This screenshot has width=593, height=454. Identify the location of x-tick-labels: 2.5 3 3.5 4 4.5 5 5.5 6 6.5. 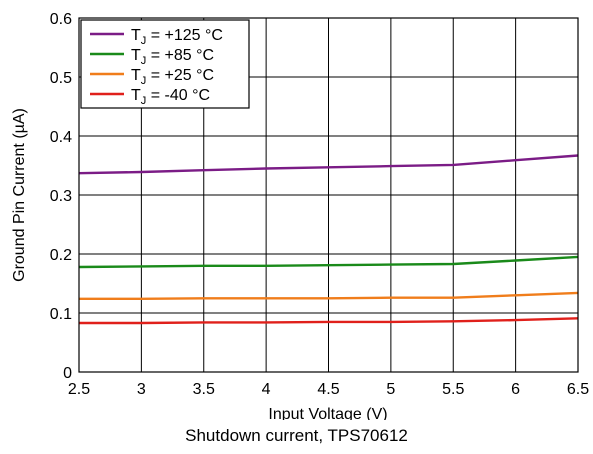
(328, 389).